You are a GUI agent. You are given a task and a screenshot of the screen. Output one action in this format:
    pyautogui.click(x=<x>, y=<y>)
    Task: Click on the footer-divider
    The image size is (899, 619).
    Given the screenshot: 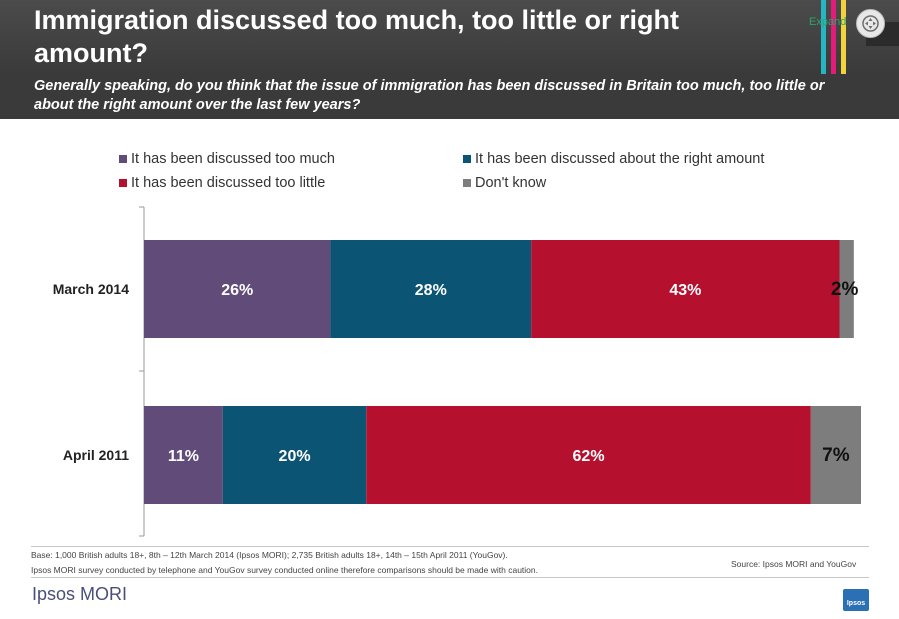 What is the action you would take?
    pyautogui.click(x=450, y=546)
    